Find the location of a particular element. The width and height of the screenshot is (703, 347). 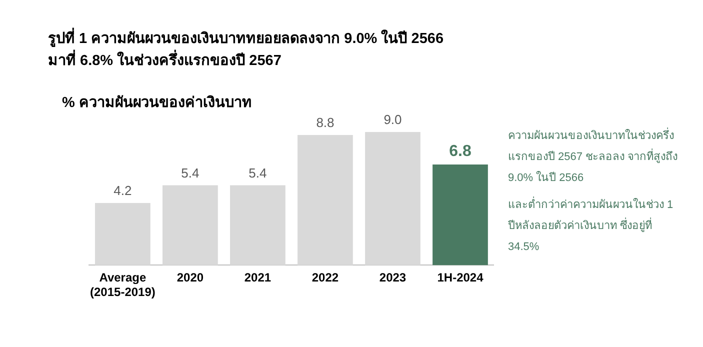

x-tick-label: 2020 is located at coordinates (190, 277).